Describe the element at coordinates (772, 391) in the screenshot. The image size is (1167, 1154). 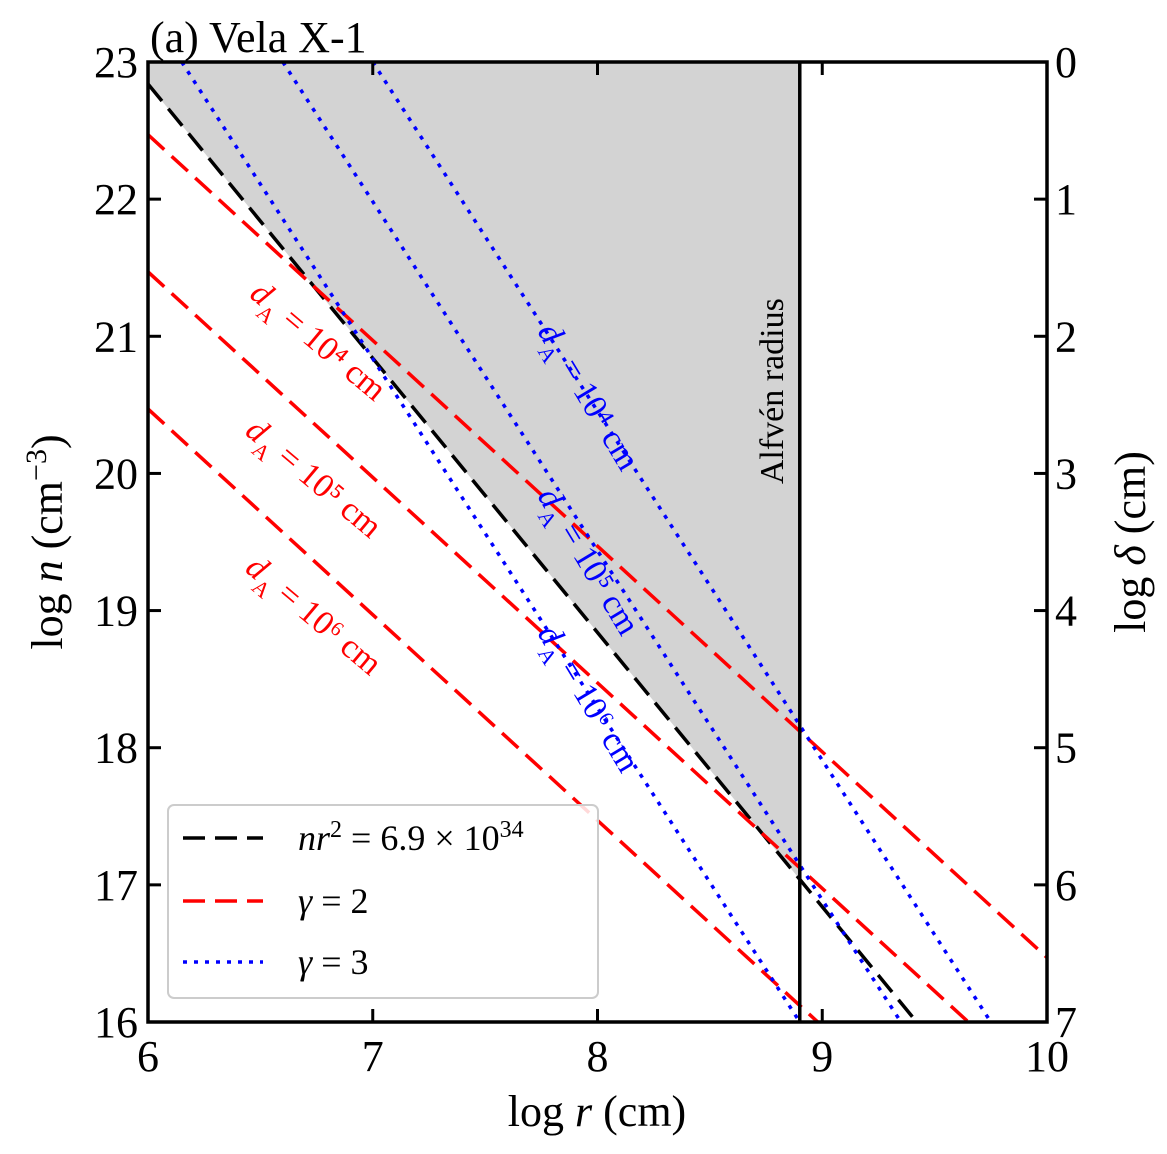
I see `annotation-6: Alfvén radius` at that location.